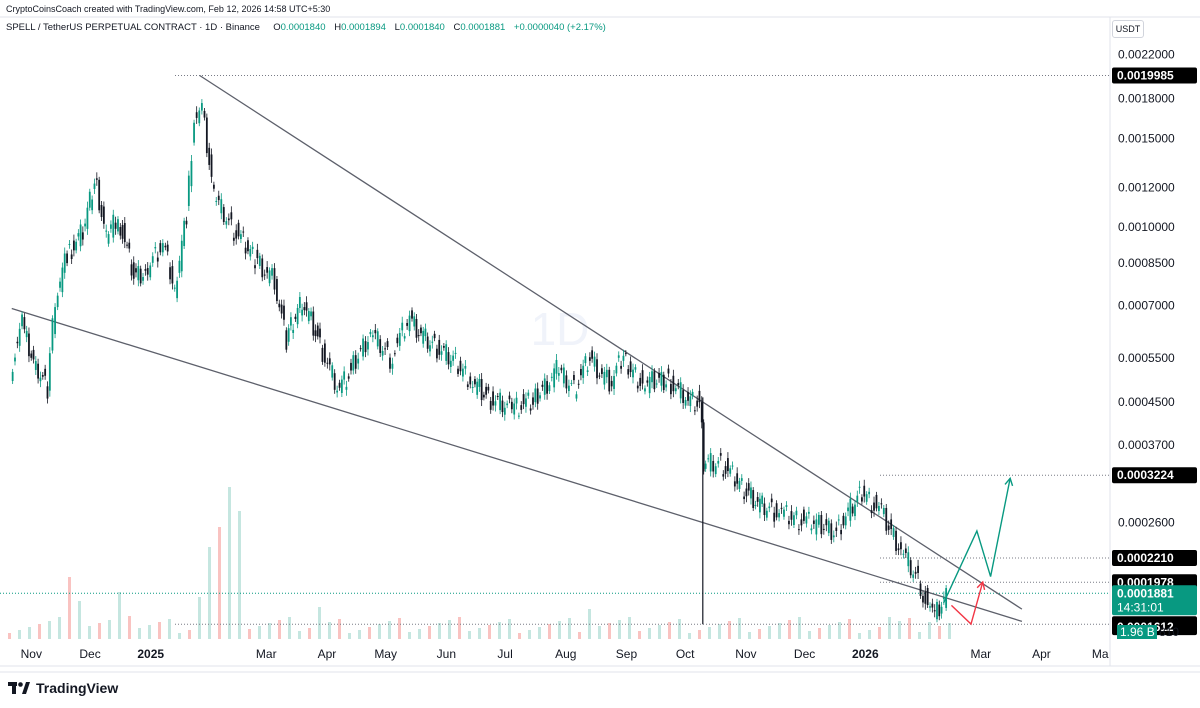  What do you see at coordinates (1100, 654) in the screenshot?
I see `x-tick-label: Ma` at bounding box center [1100, 654].